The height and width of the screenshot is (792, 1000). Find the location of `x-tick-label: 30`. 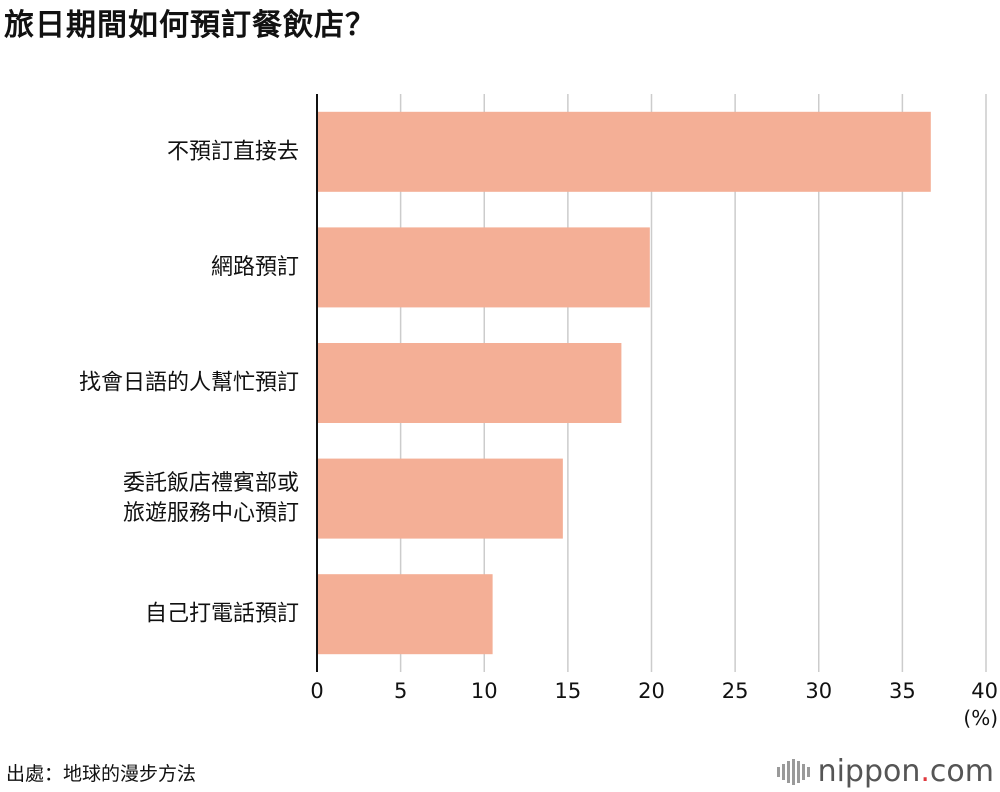

x-tick-label: 30 is located at coordinates (818, 691).